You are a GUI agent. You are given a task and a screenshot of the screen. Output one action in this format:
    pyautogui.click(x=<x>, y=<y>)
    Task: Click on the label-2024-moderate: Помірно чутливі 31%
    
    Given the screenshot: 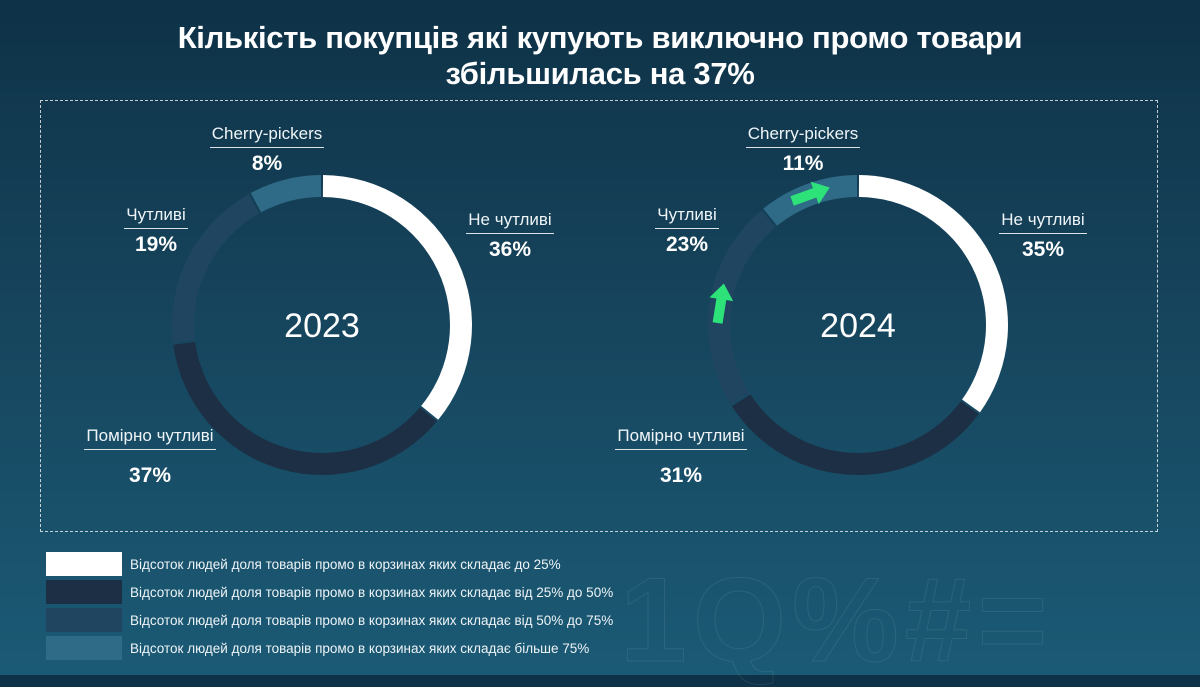 What is the action you would take?
    pyautogui.click(x=681, y=457)
    